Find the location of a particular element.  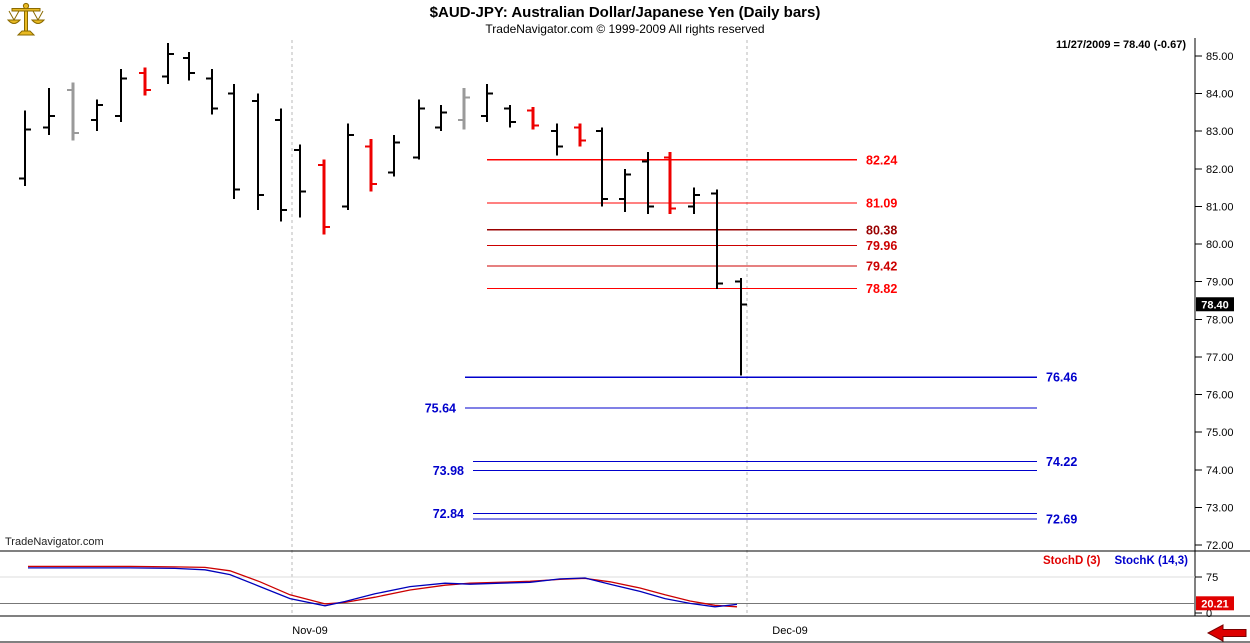

scroll-left-icon is located at coordinates (1227, 633).